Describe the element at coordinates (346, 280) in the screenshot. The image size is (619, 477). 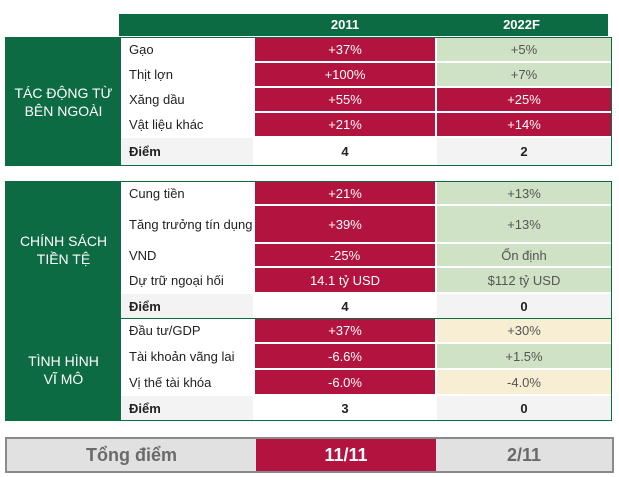
I see `value-2011: 14.1 tỷ USD` at that location.